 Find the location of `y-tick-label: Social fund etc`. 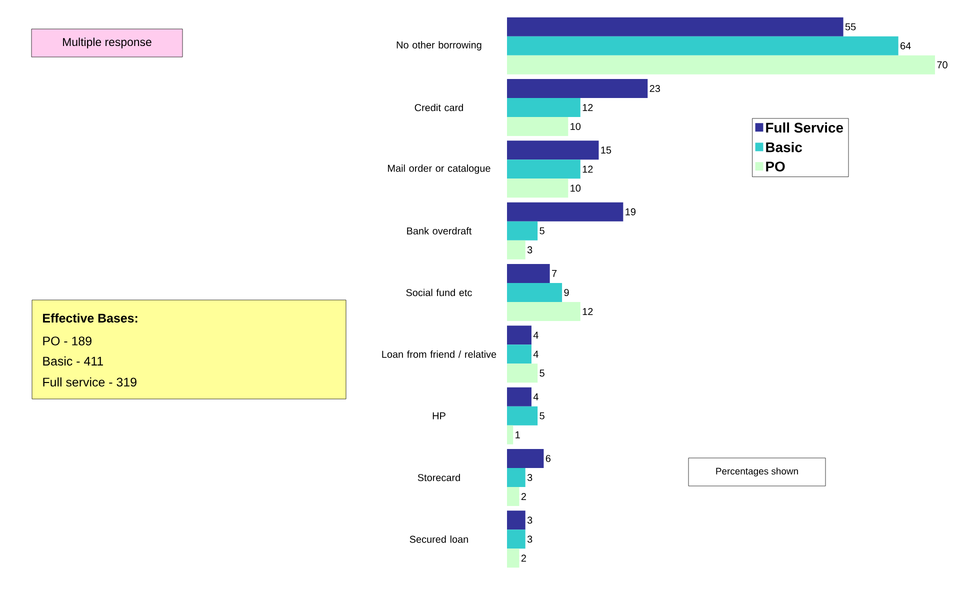

y-tick-label: Social fund etc is located at coordinates (439, 292).